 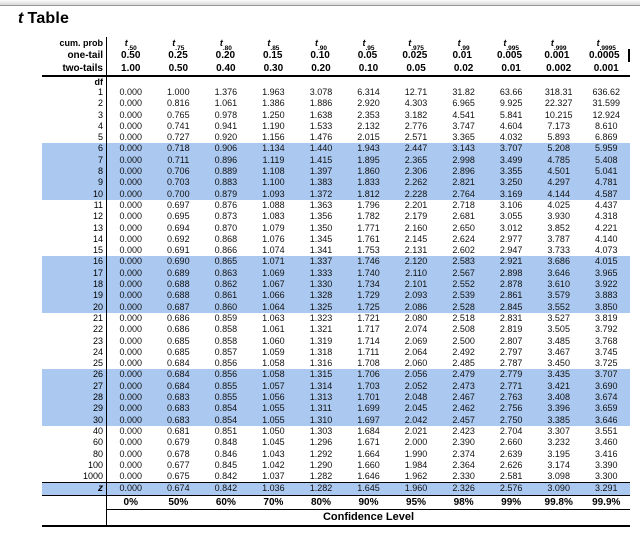 I want to click on t-value: 1.055, so click(x=273, y=408).